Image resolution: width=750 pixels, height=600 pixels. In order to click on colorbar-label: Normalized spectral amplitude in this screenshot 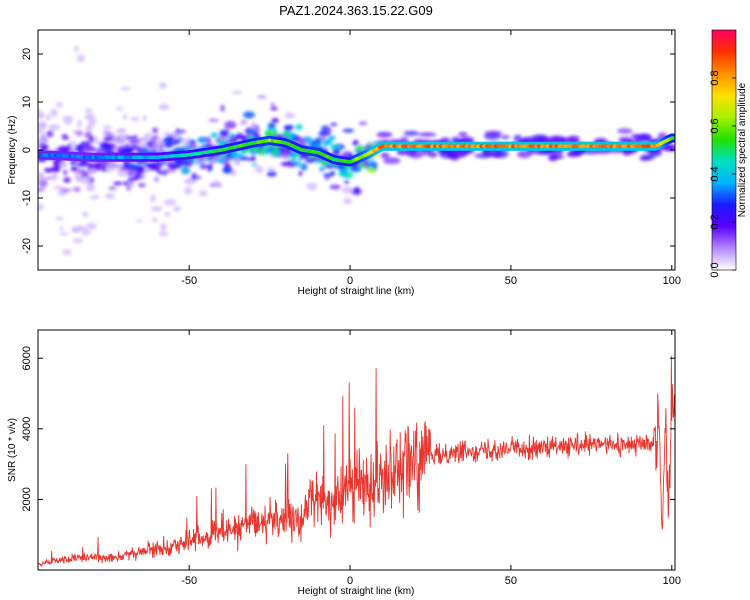, I will do `click(742, 149)`.